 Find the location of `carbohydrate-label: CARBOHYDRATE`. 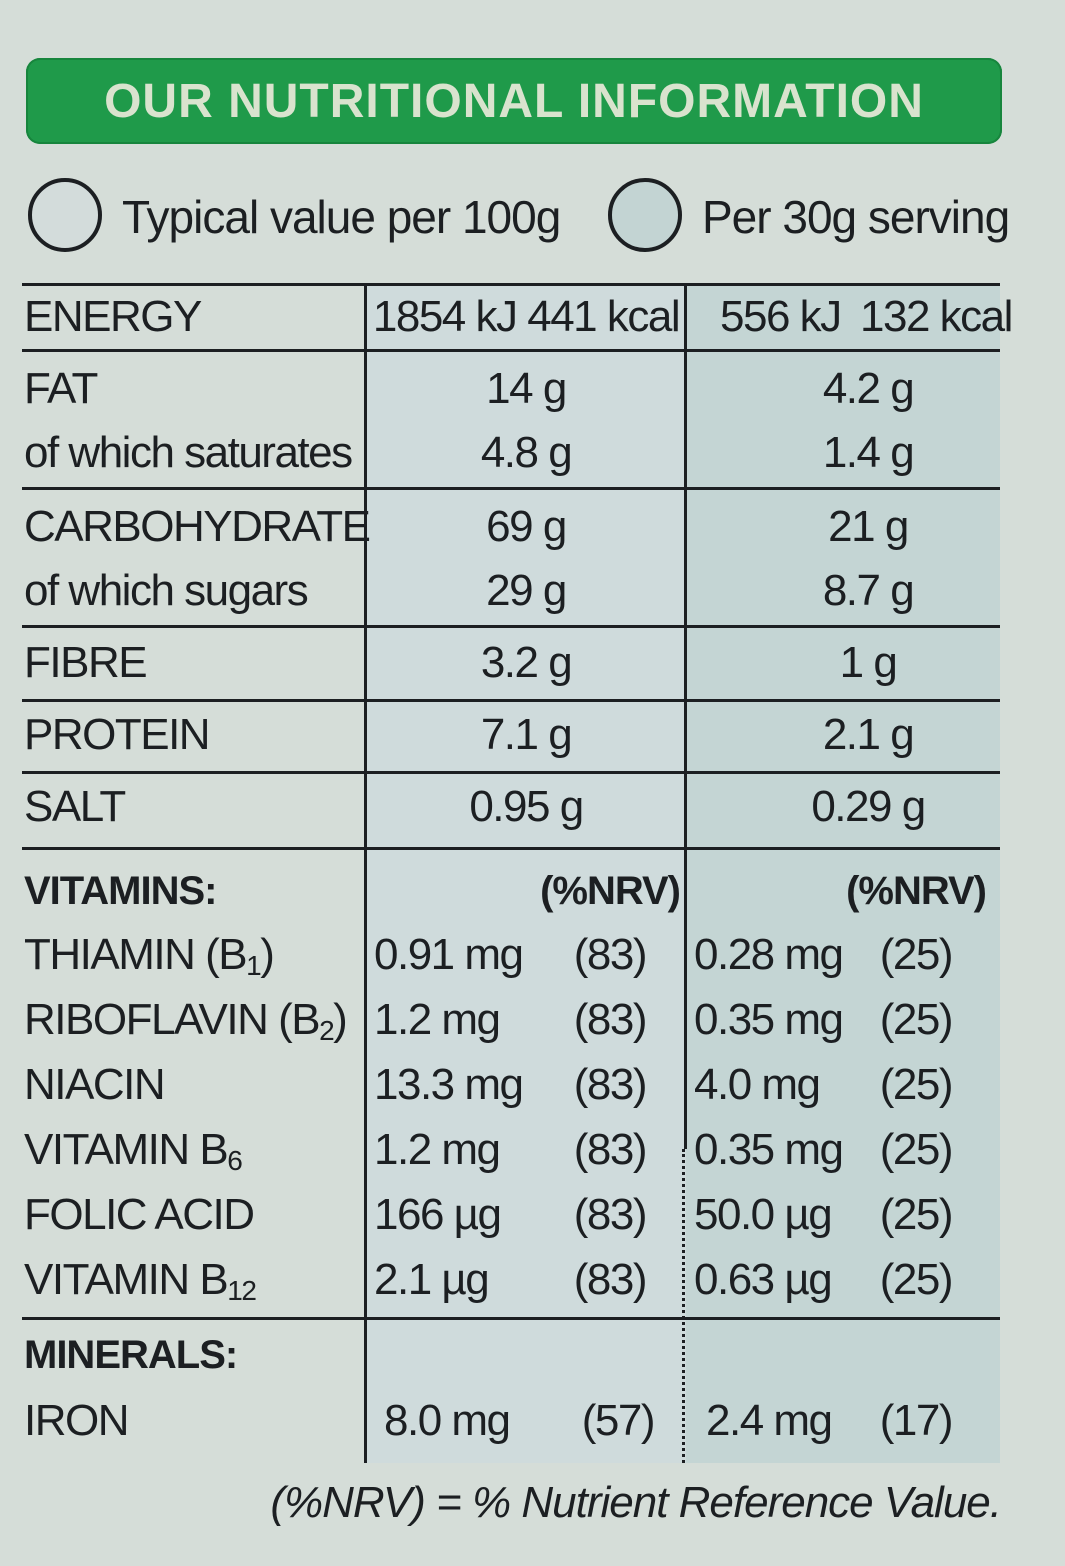

carbohydrate-label: CARBOHYDRATE is located at coordinates (197, 526).